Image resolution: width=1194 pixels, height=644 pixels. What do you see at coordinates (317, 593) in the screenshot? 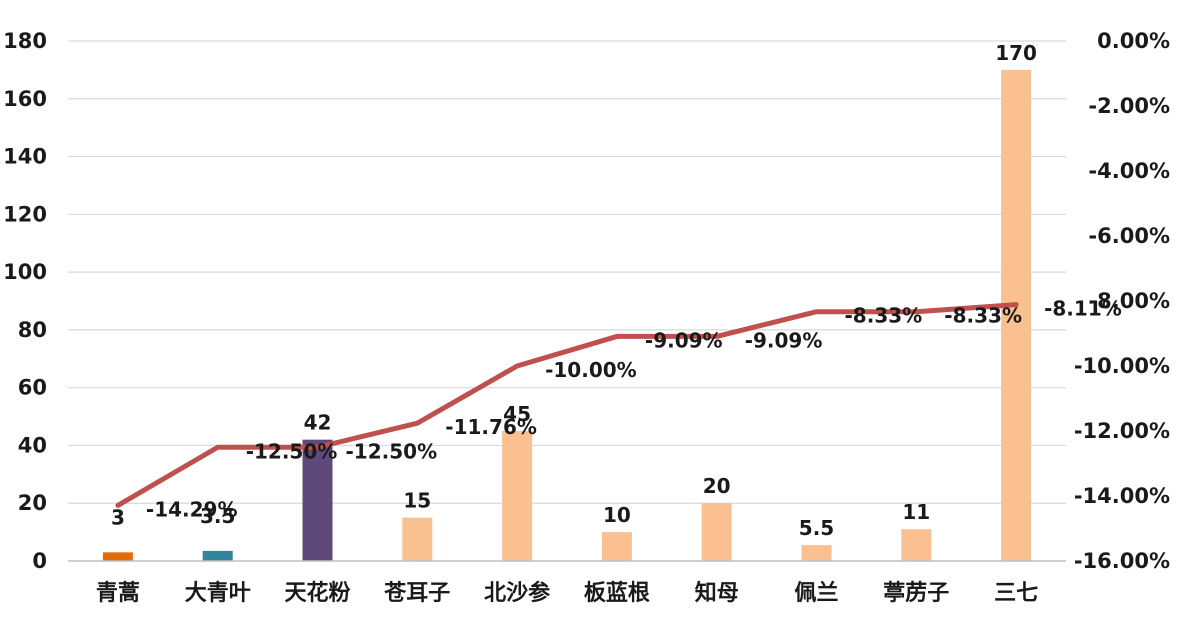
I see `x-category-label: 天花粉` at bounding box center [317, 593].